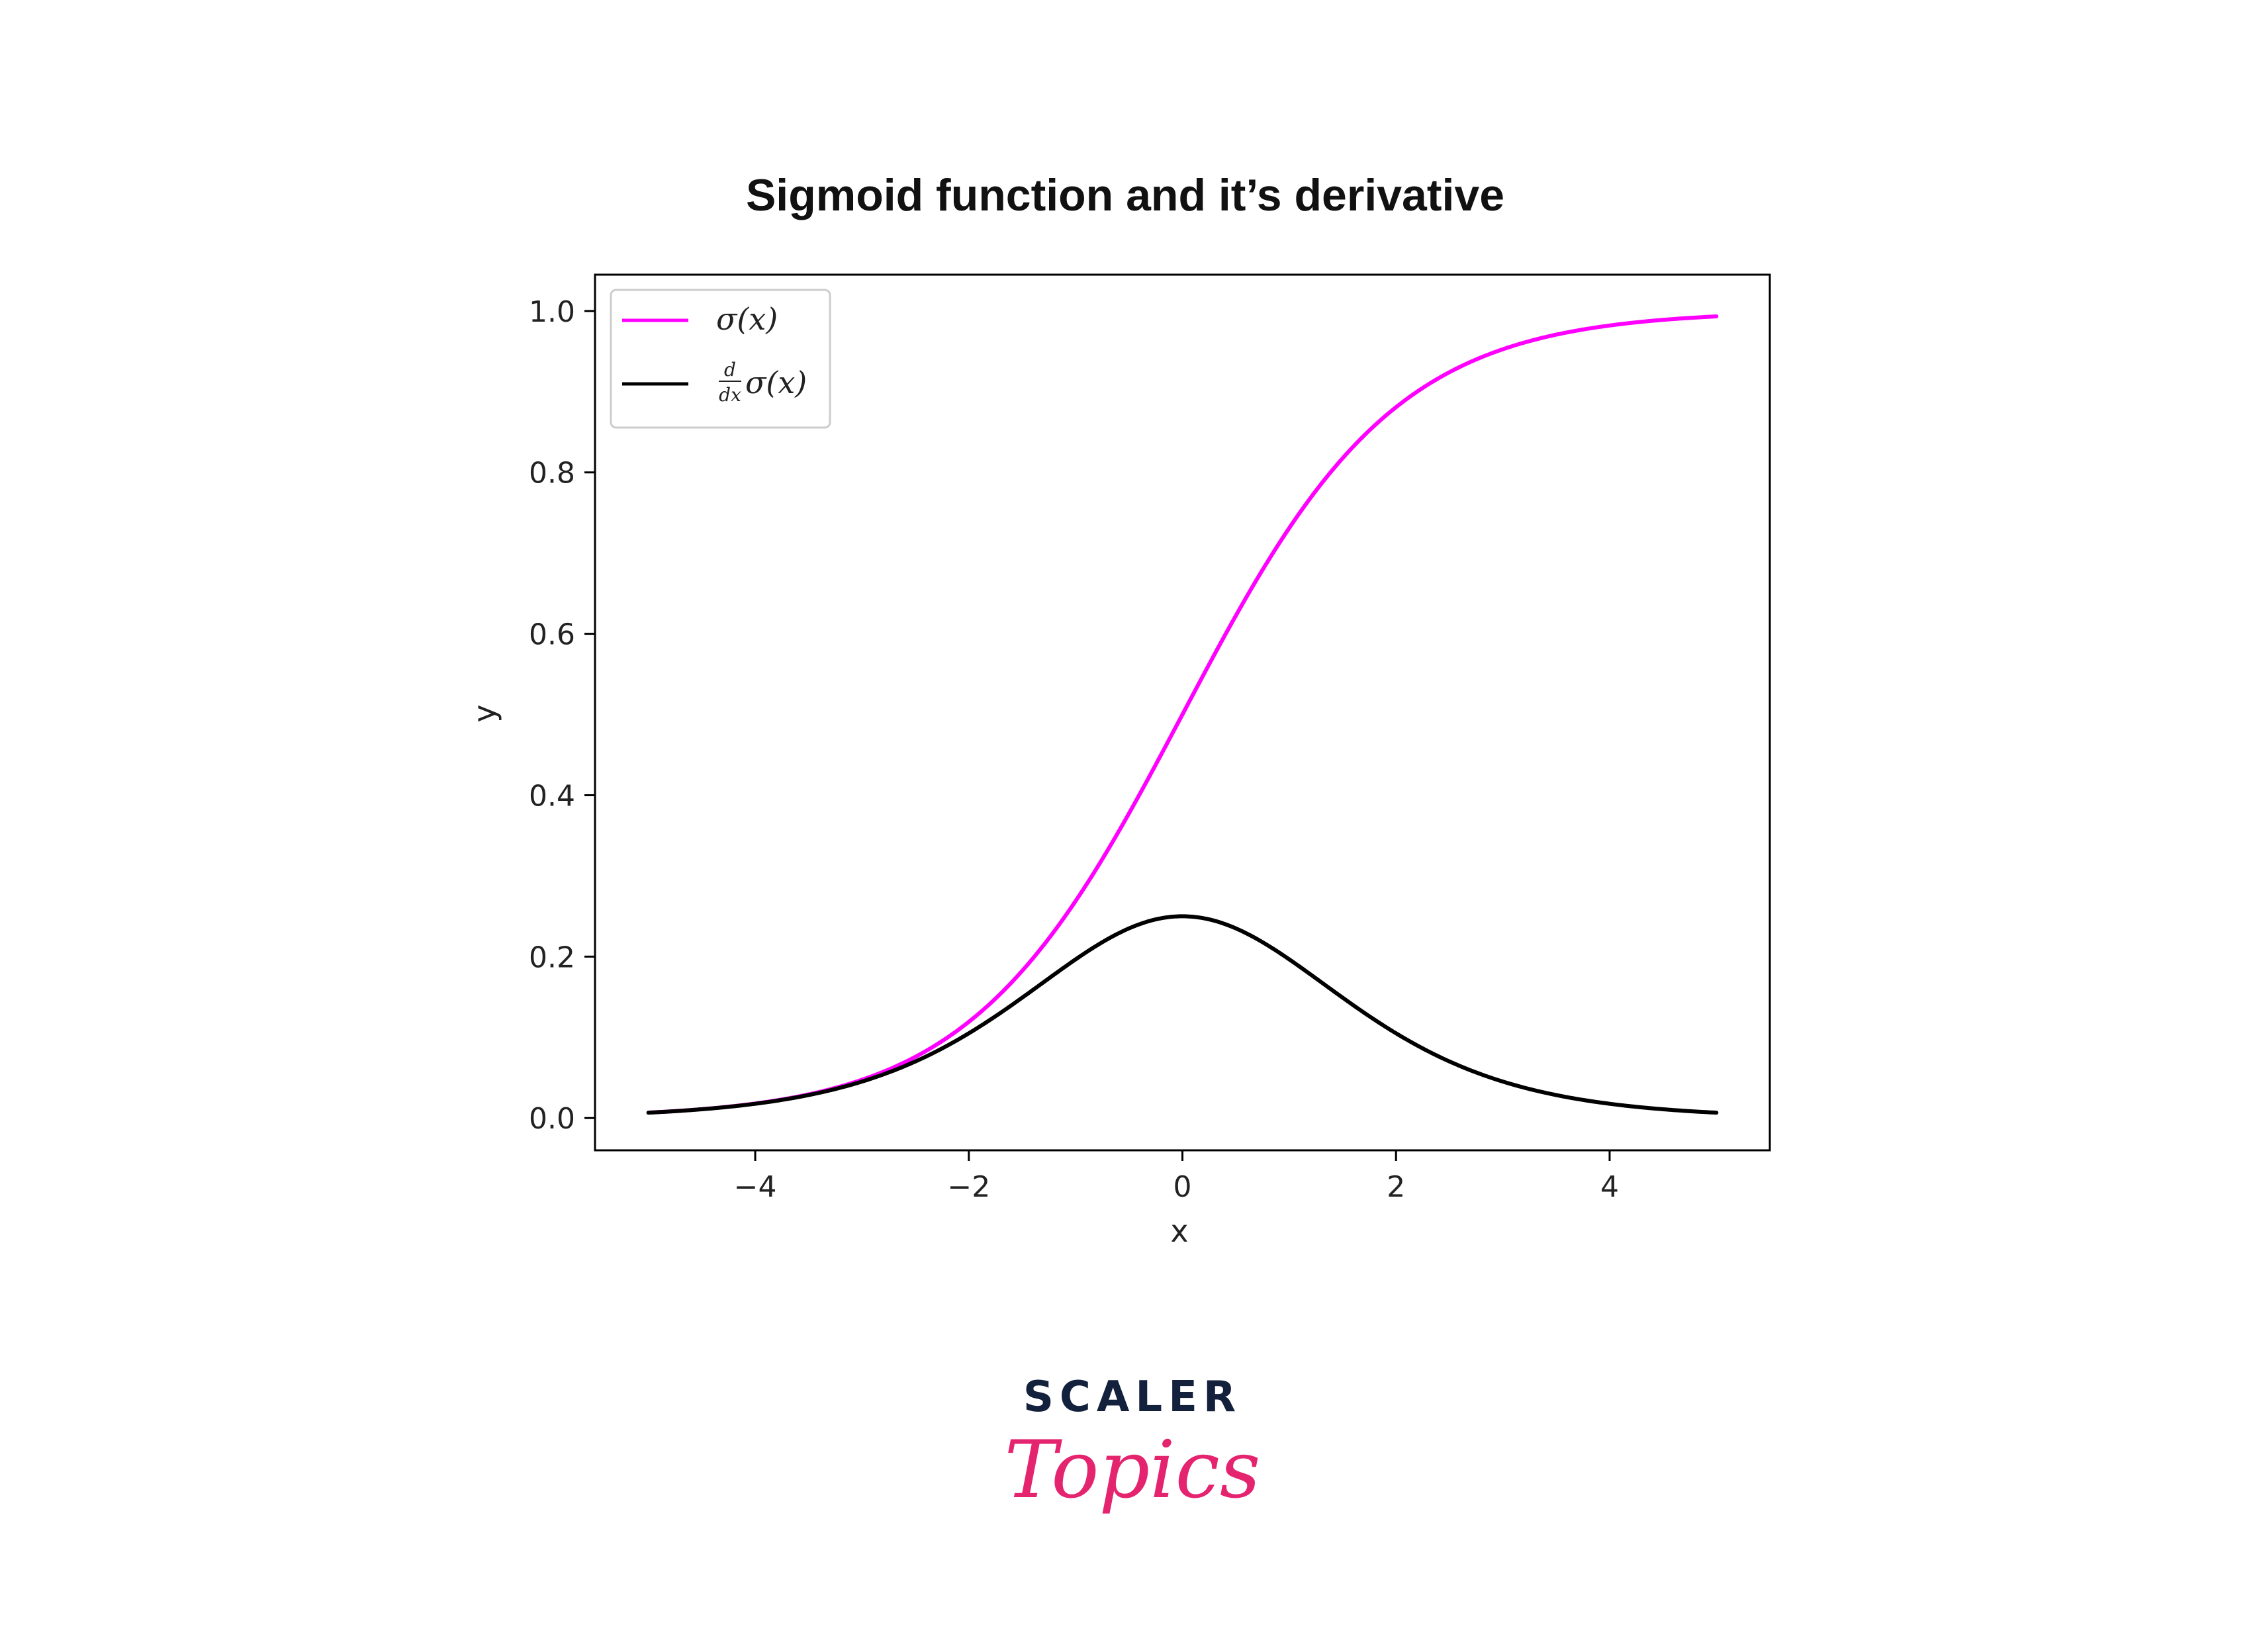  I want to click on legend-derivative-denominator: dx, so click(730, 395).